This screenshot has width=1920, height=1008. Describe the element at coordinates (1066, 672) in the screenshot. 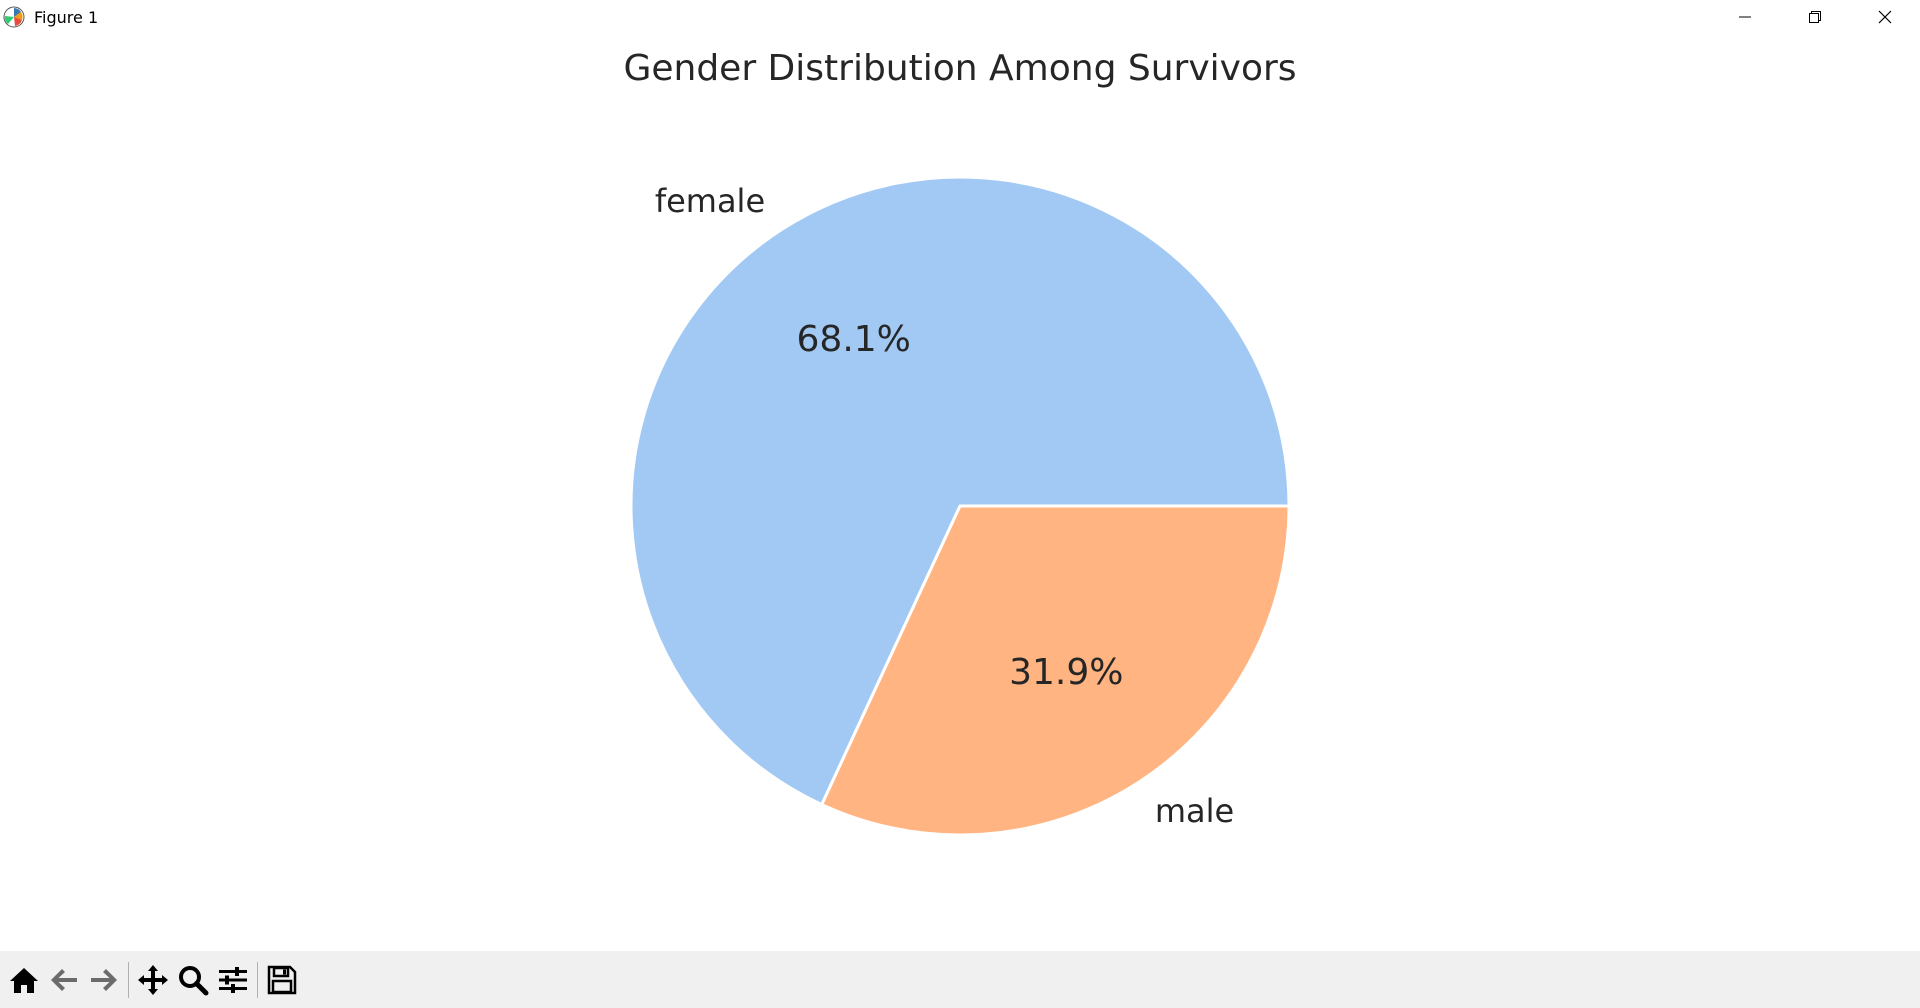

I see `pie-pct-label-male: 31.9%` at that location.